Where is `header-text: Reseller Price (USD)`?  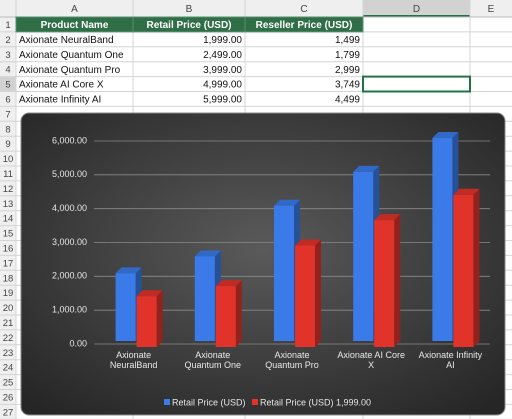 header-text: Reseller Price (USD) is located at coordinates (304, 25).